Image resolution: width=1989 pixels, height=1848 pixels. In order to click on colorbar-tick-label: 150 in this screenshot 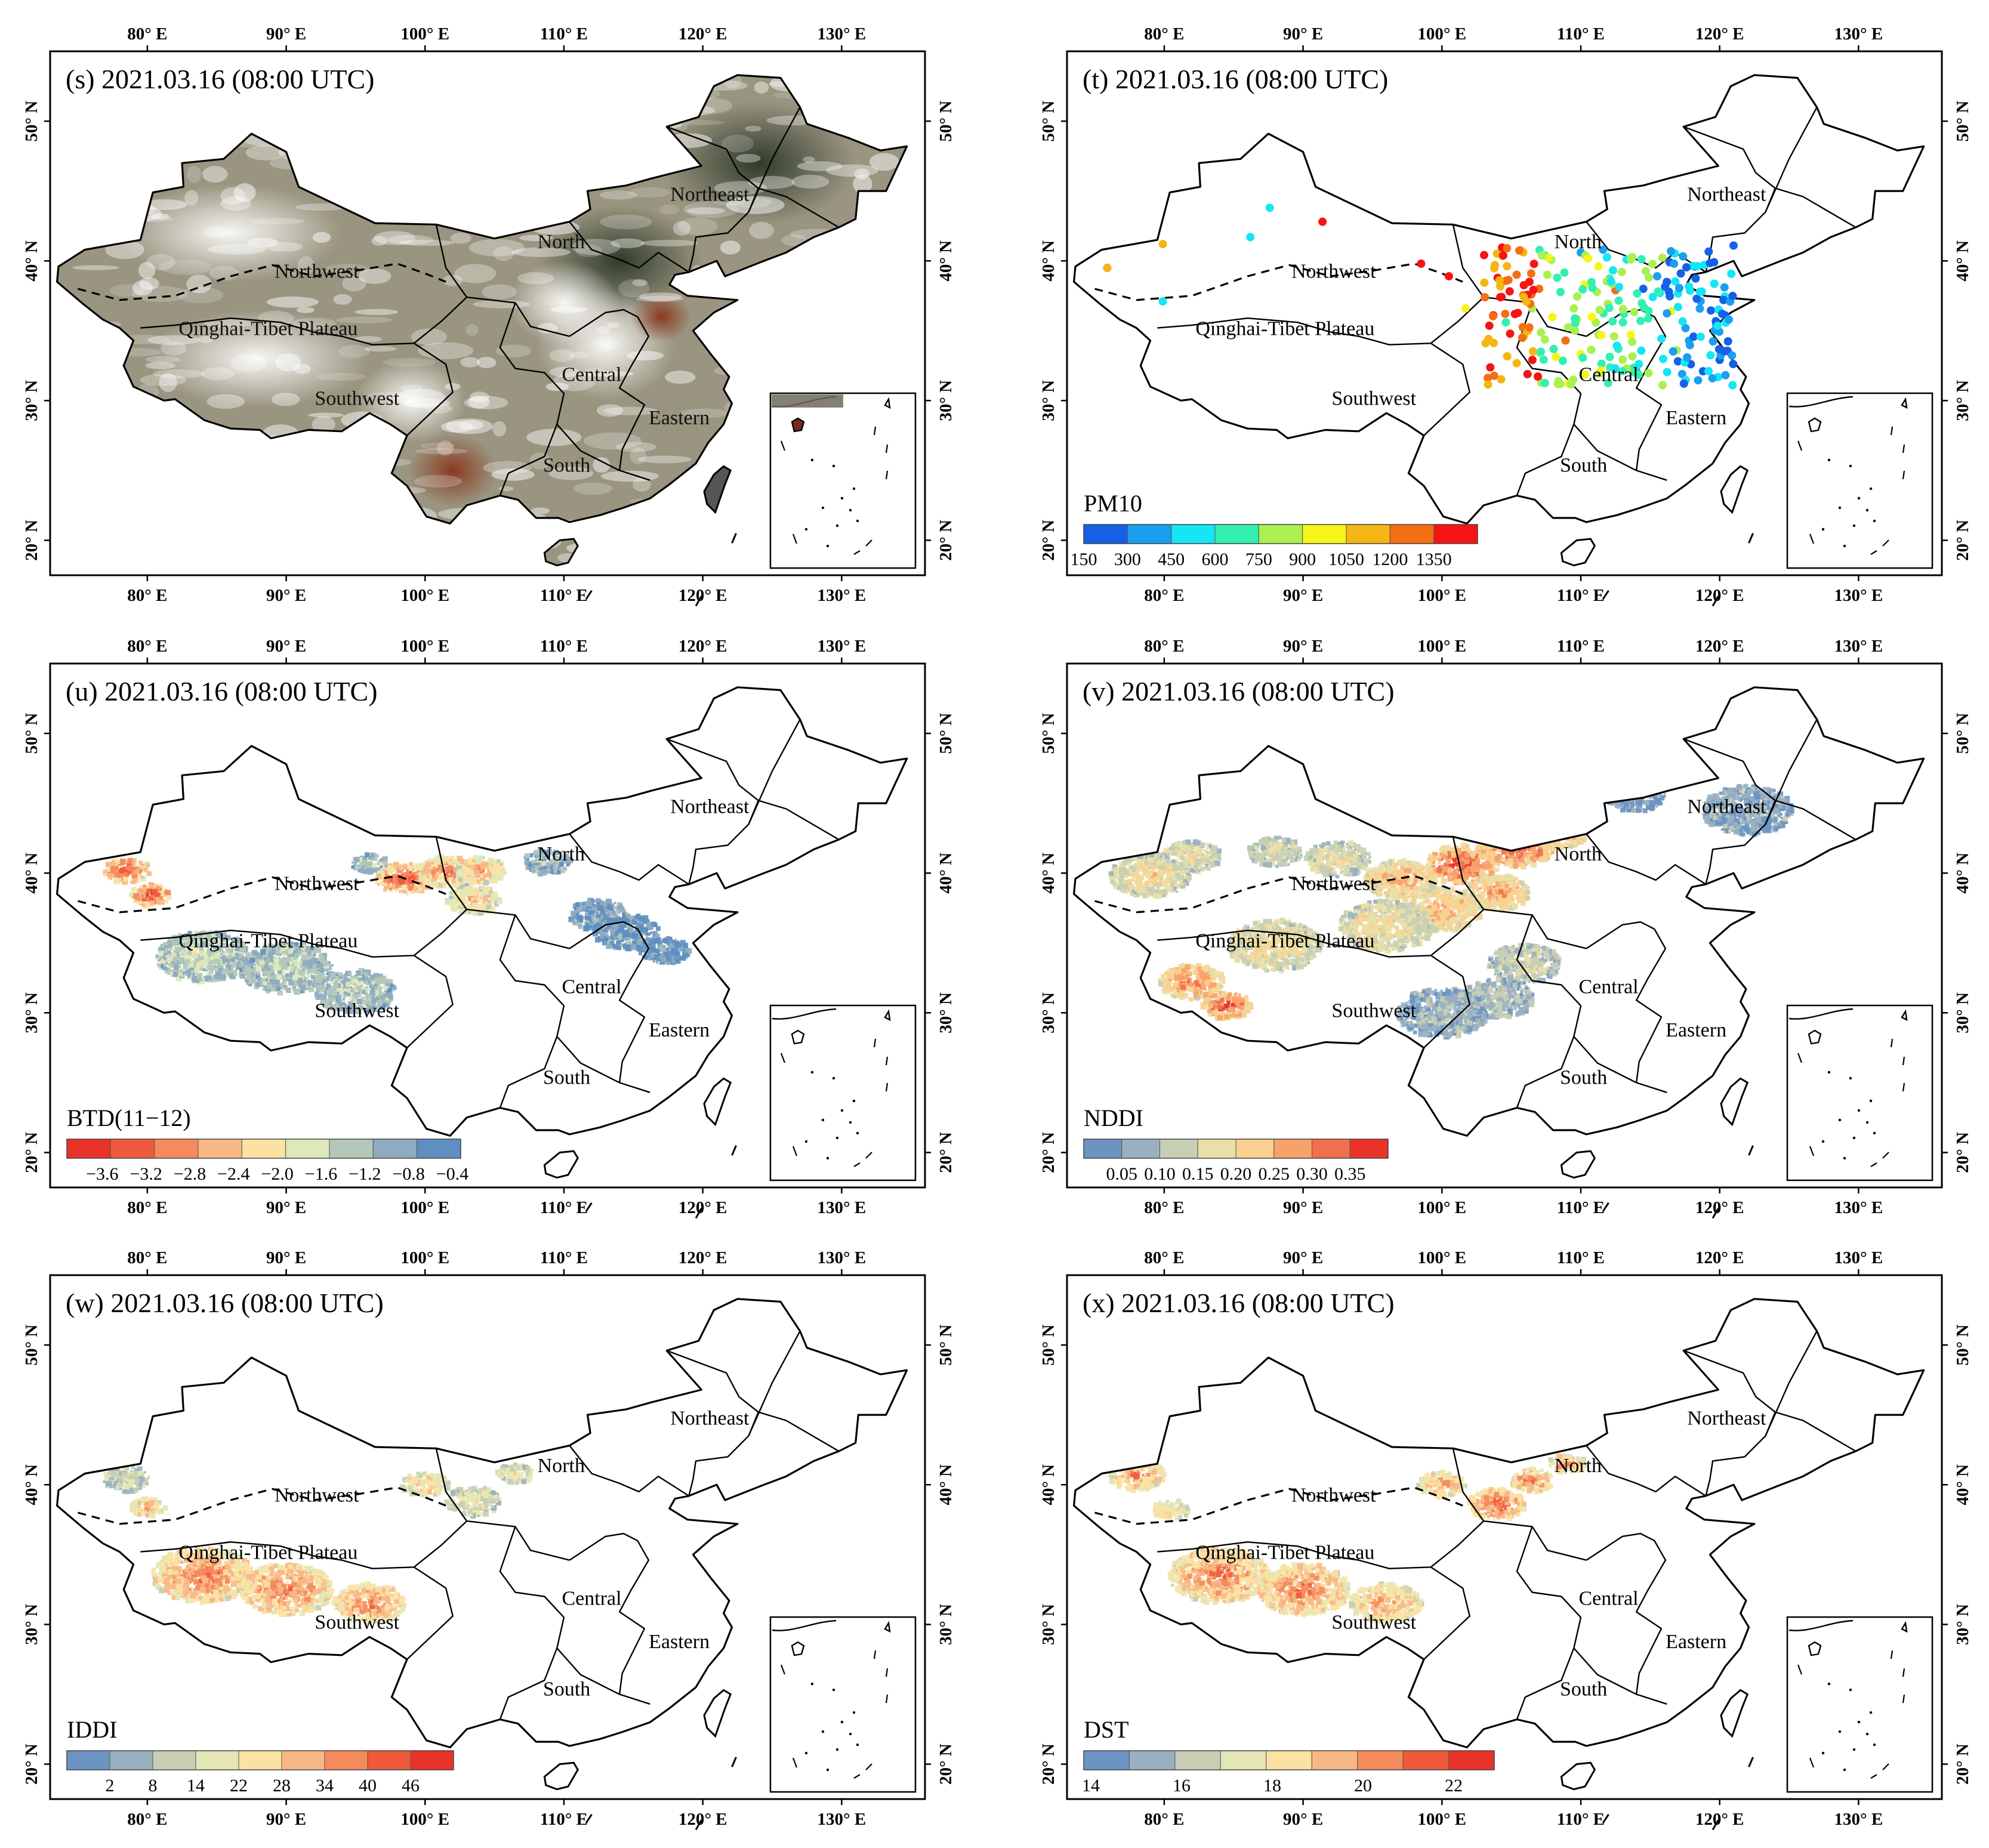, I will do `click(1084, 560)`.